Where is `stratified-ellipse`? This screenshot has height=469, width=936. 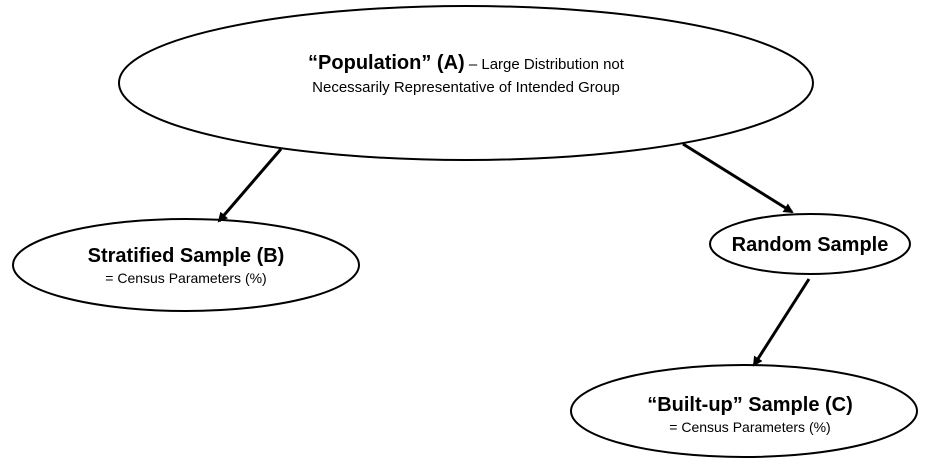
stratified-ellipse is located at coordinates (186, 265).